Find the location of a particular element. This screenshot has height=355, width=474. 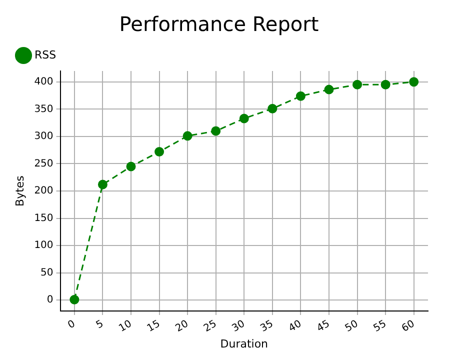

y-tick-label: 300 is located at coordinates (44, 136).